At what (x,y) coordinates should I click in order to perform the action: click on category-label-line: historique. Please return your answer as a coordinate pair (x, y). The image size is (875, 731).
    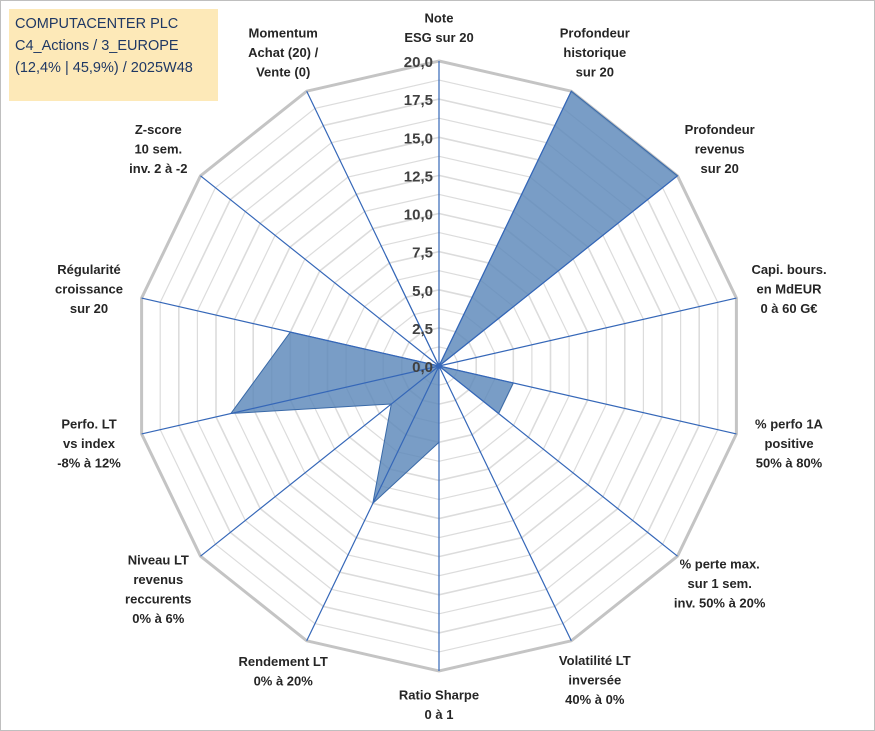
    Looking at the image, I should click on (594, 52).